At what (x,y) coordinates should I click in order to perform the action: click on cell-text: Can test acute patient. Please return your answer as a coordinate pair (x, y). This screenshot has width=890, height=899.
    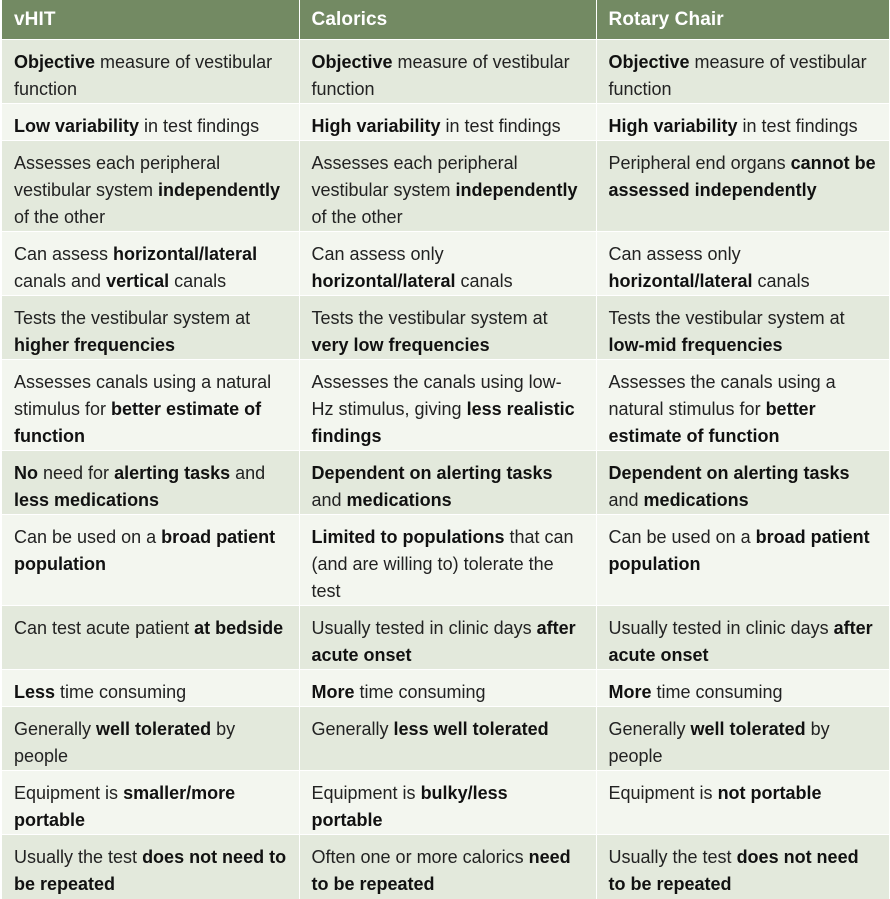
    Looking at the image, I should click on (104, 628).